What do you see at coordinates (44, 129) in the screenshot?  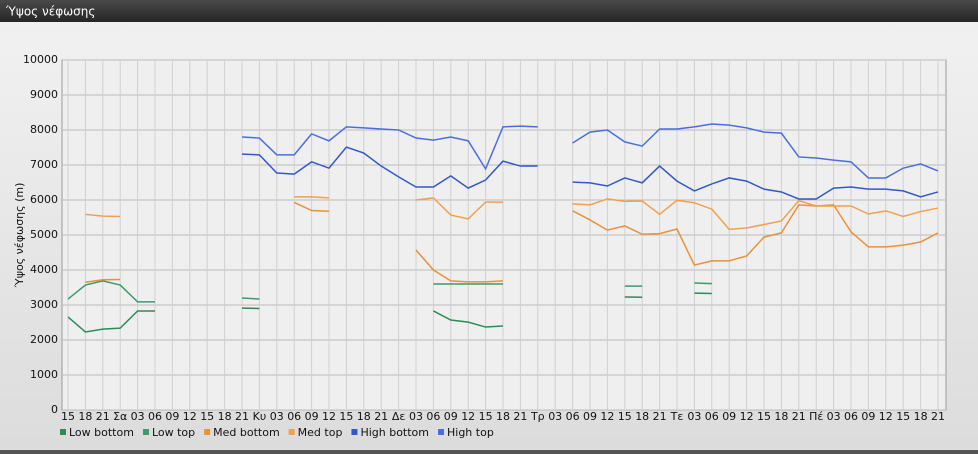 I see `y-tick-label: 8000` at bounding box center [44, 129].